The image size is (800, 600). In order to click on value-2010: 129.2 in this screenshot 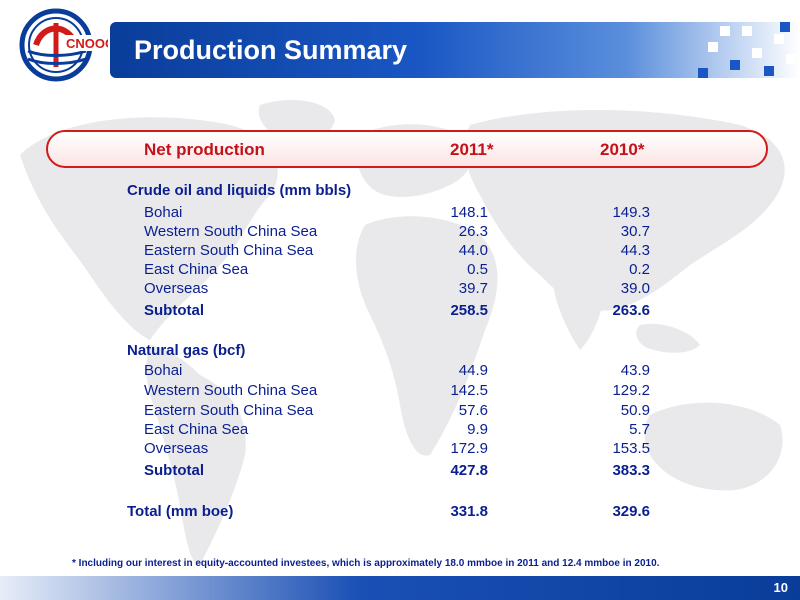, I will do `click(631, 390)`.